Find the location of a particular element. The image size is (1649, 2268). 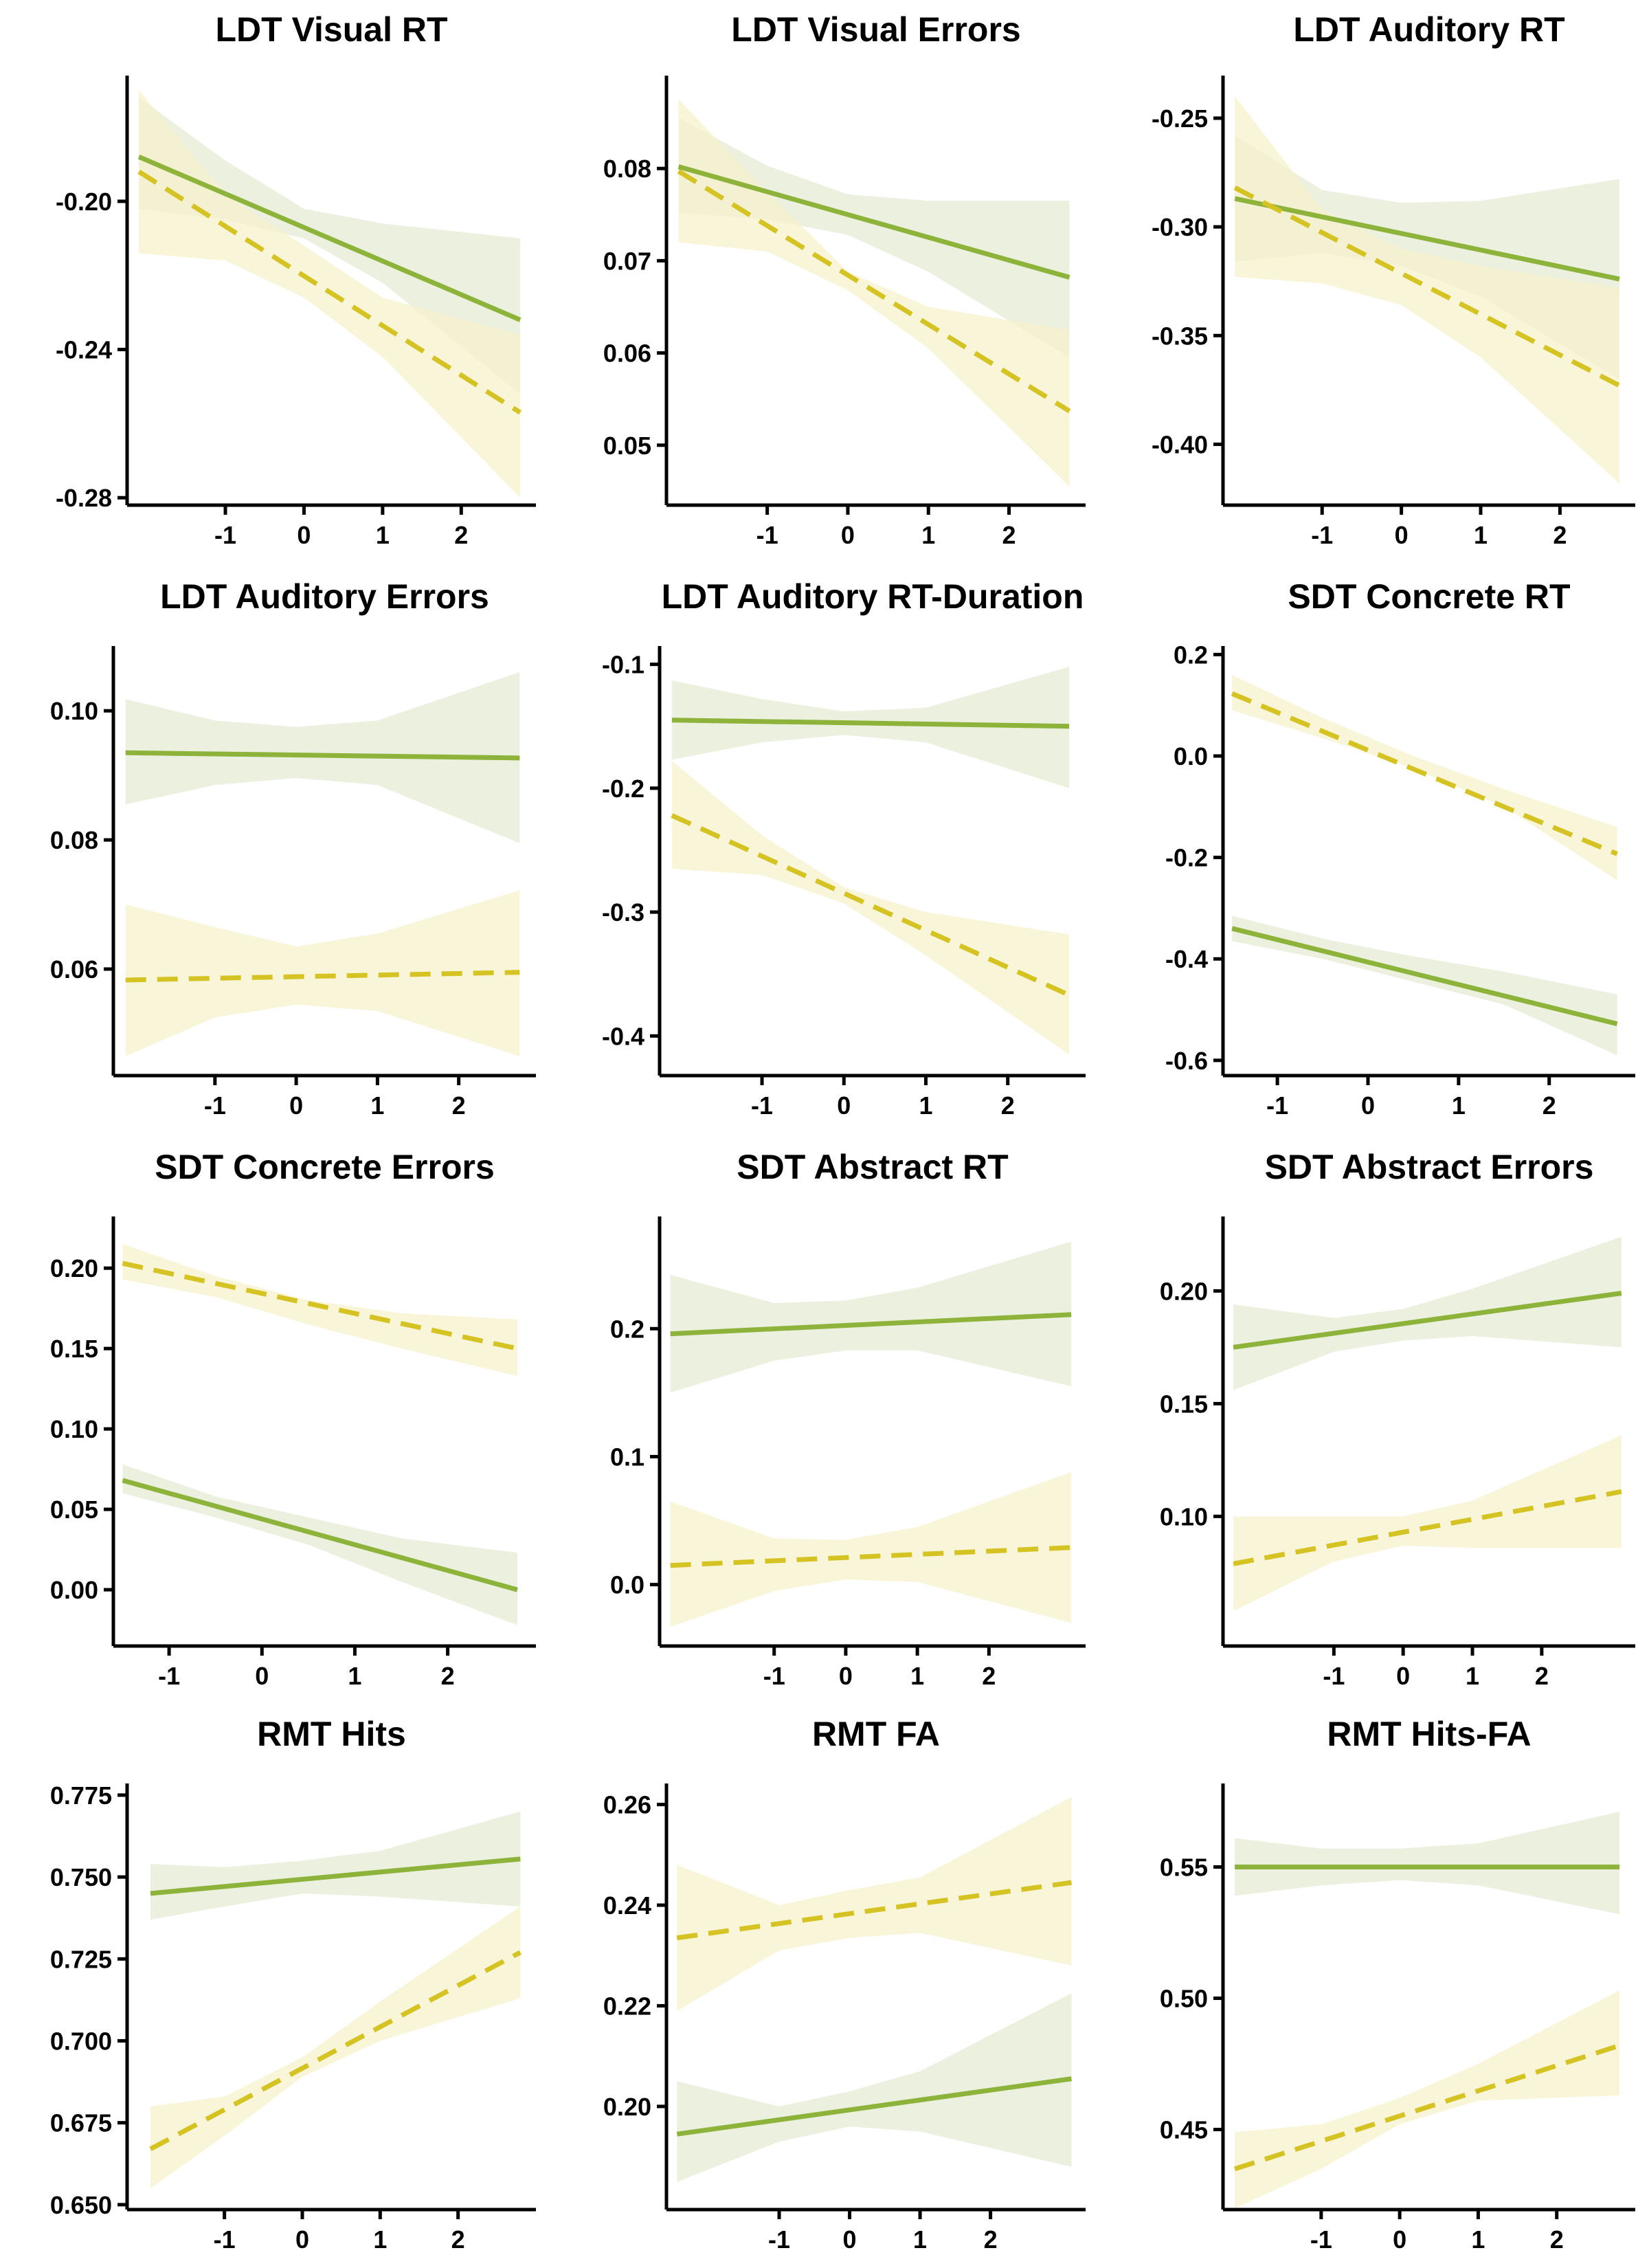

y-tick-label: -0.20 is located at coordinates (84, 202).